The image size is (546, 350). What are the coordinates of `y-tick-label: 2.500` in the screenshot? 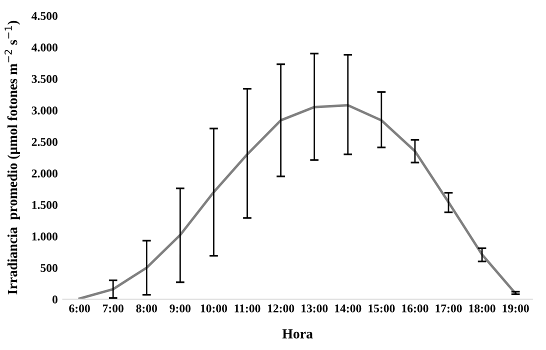 It's located at (45, 142).